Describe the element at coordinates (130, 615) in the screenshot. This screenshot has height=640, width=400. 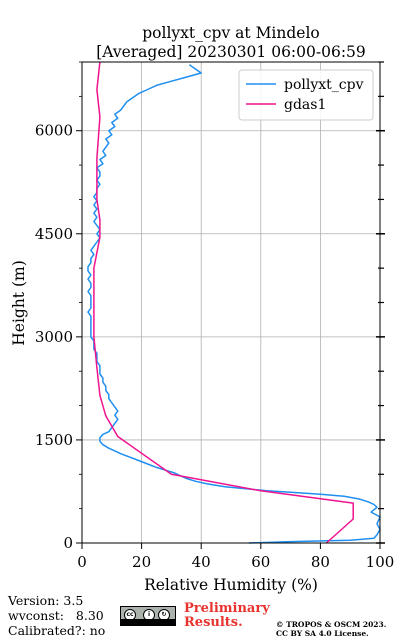
I see `cc-icon: cc` at that location.